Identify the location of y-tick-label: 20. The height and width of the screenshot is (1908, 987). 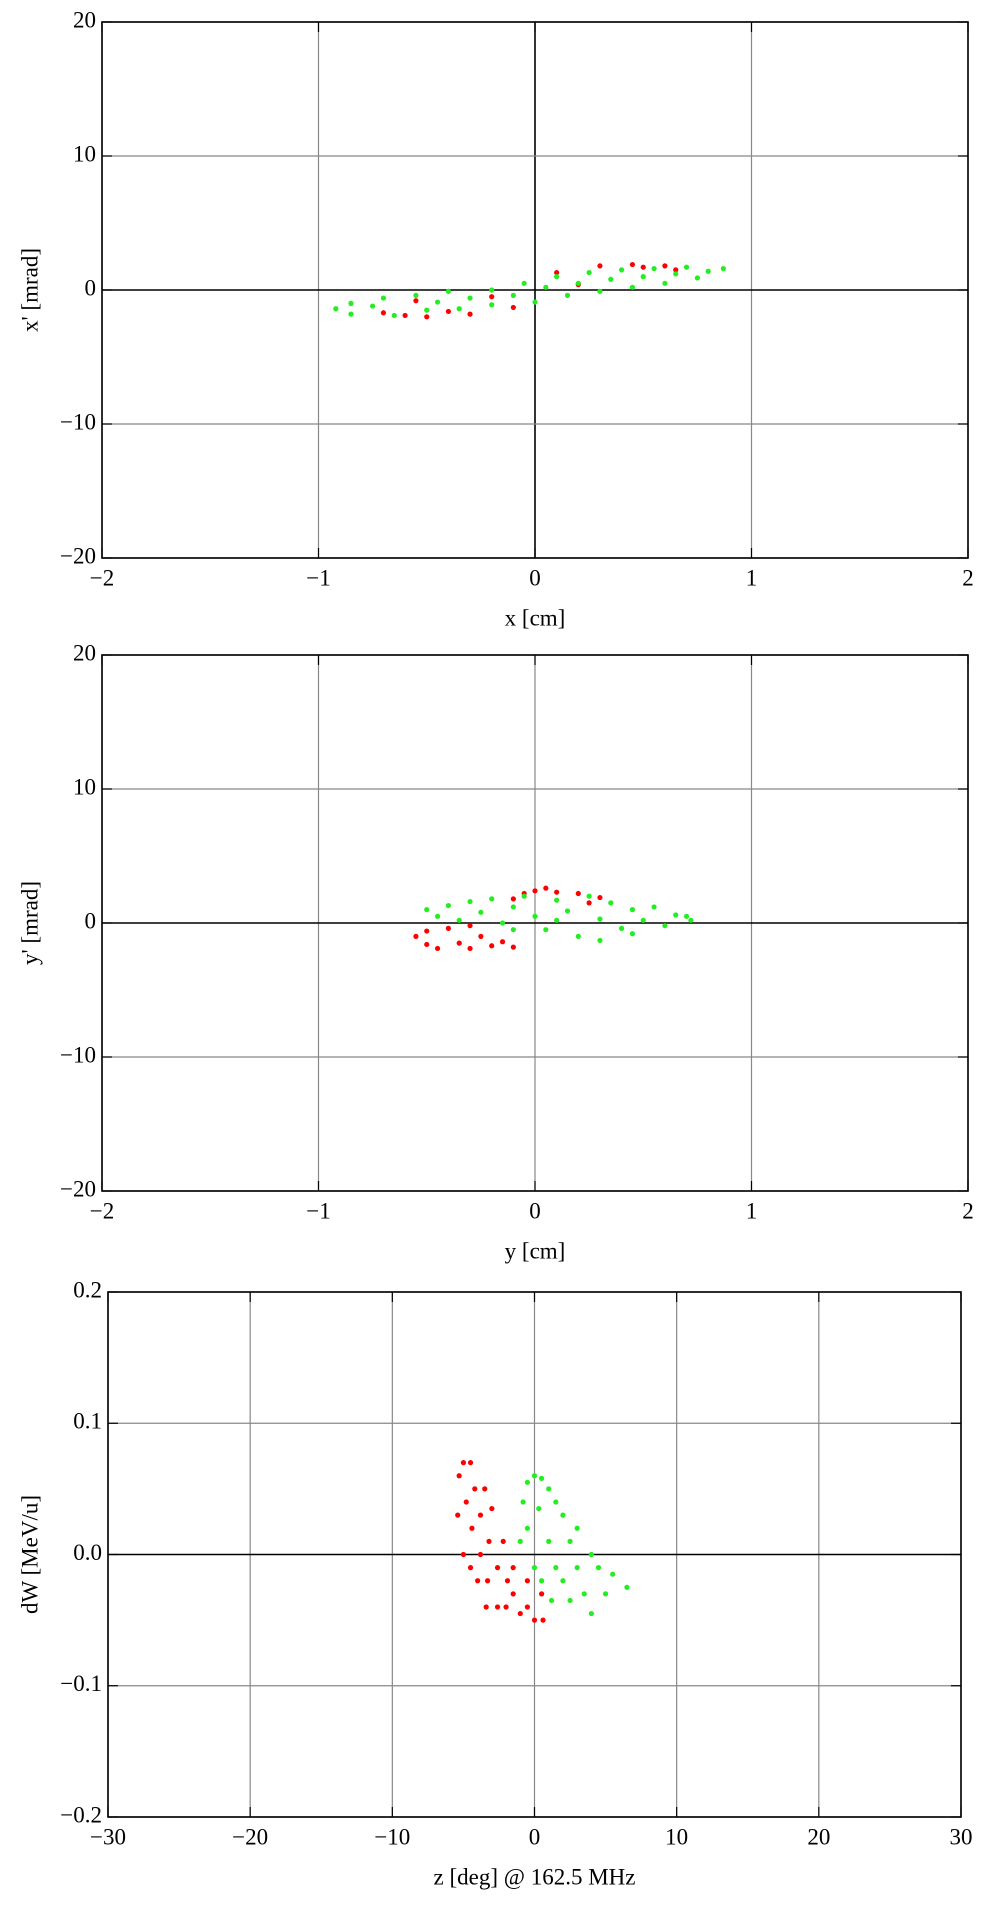
(84, 652).